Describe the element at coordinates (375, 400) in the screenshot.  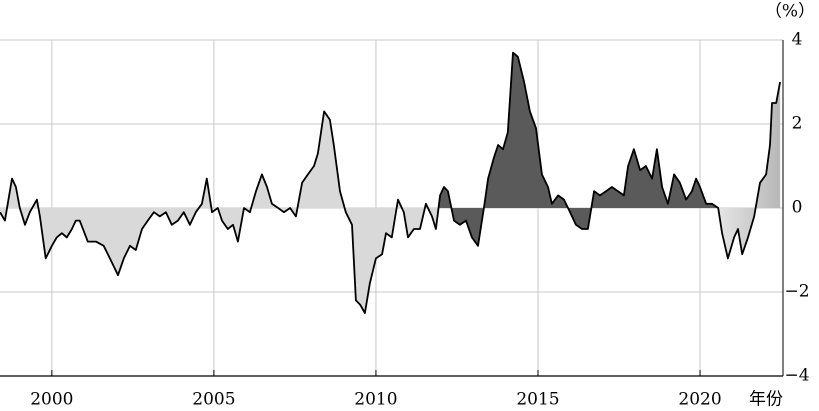
I see `x-tick-label: 2010` at that location.